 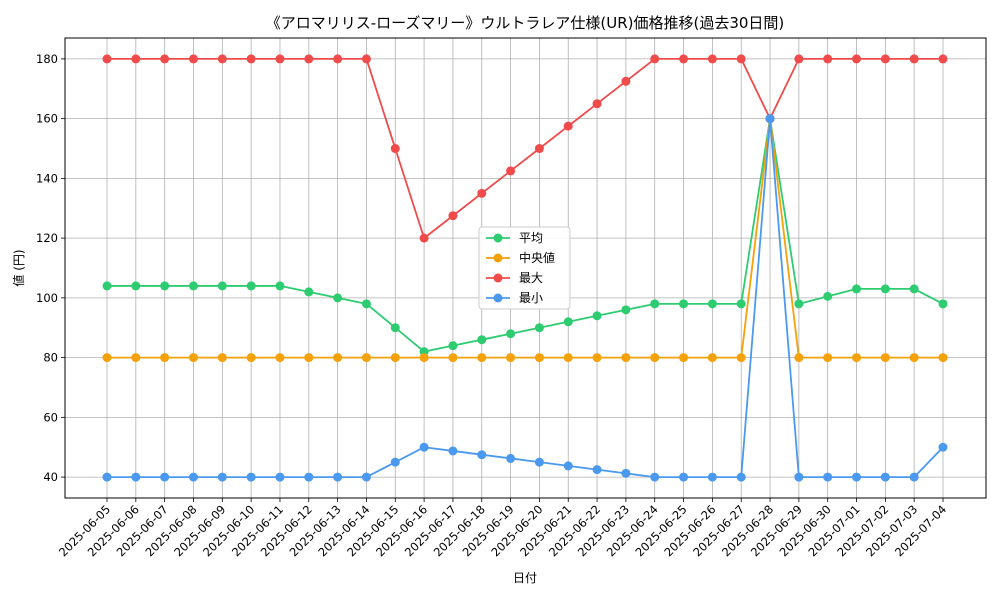 What do you see at coordinates (525, 578) in the screenshot?
I see `x-axis-label: 日付` at bounding box center [525, 578].